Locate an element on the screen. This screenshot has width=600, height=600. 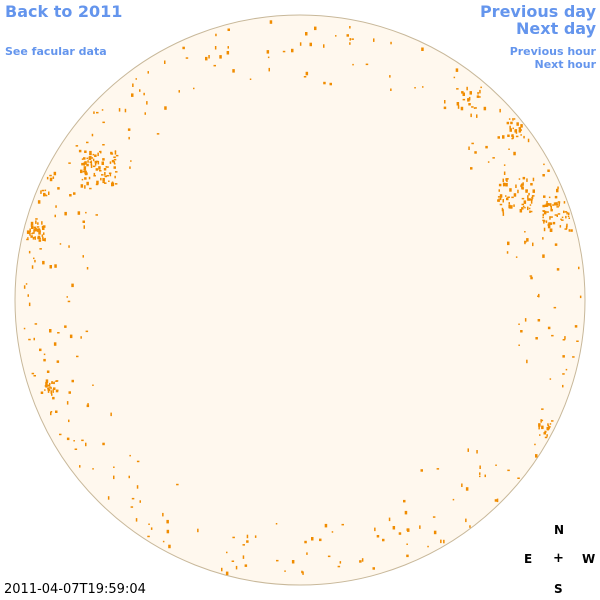
previous-day-link: Previous day is located at coordinates (537, 11).